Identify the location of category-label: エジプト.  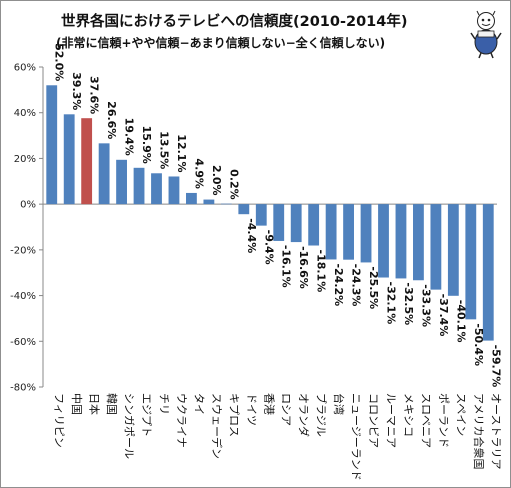
(146, 415).